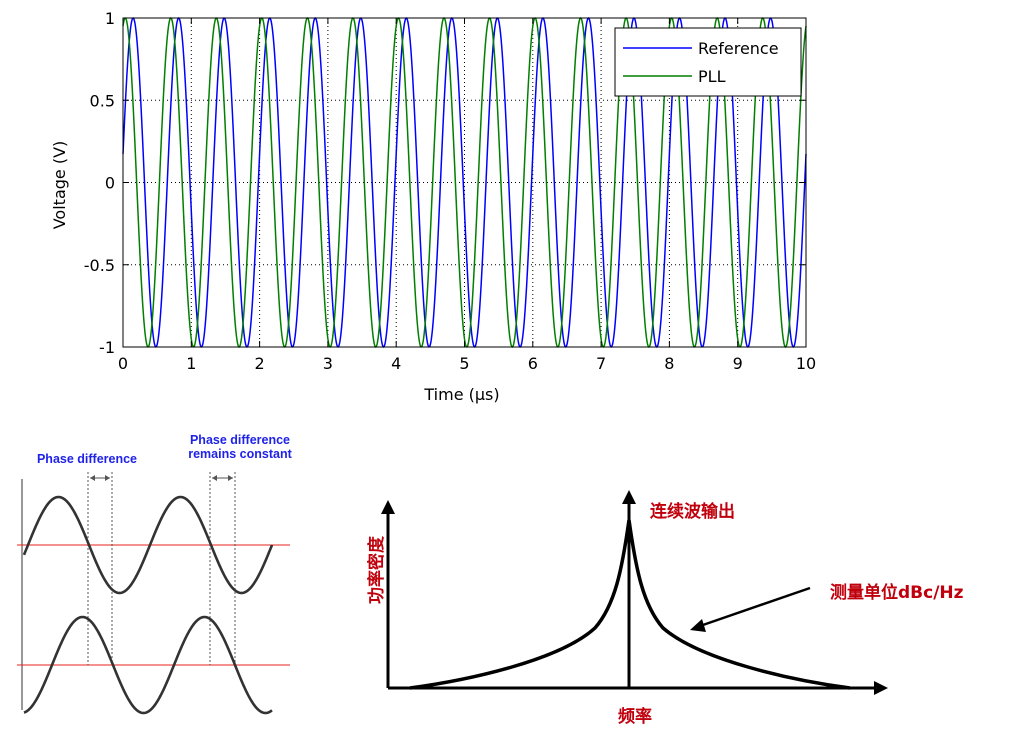  What do you see at coordinates (533, 363) in the screenshot?
I see `top-x-tick-label: 6` at bounding box center [533, 363].